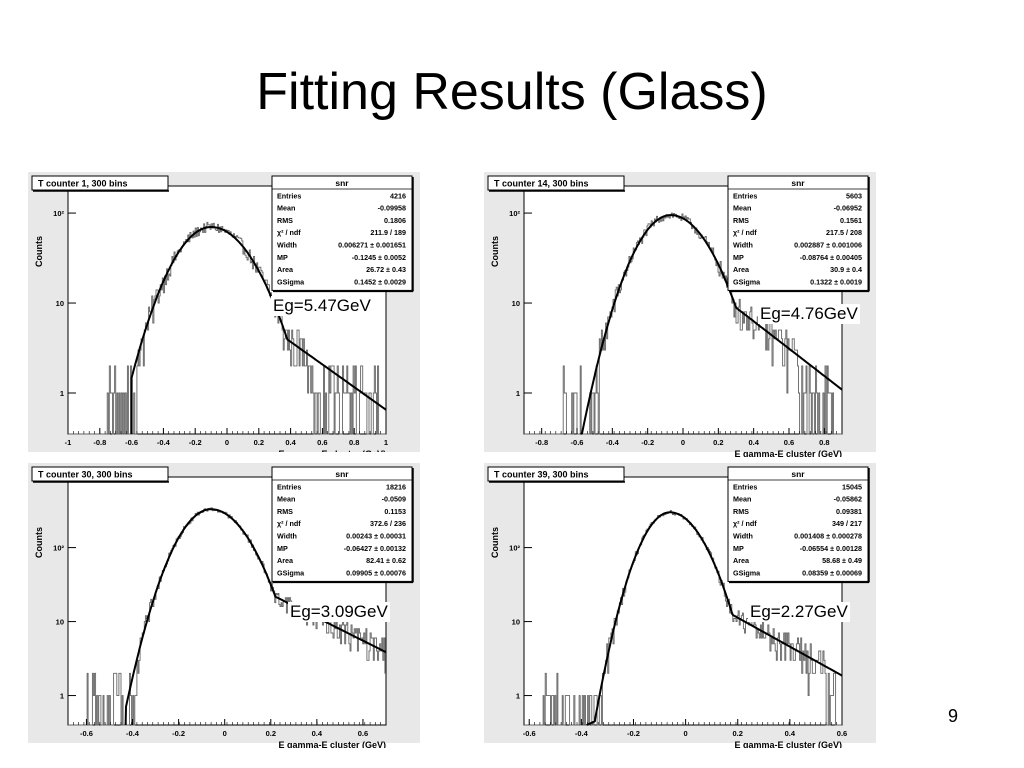 The height and width of the screenshot is (768, 1024). Describe the element at coordinates (386, 442) in the screenshot. I see `x-tick-label: 1` at that location.